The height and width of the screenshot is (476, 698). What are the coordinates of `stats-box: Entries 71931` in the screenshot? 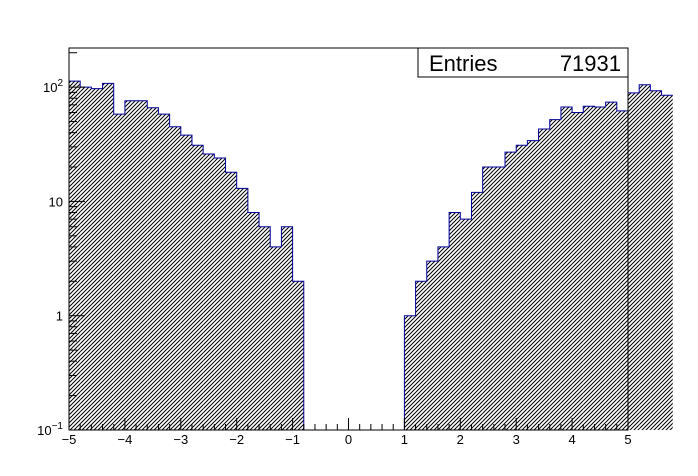 It's located at (523, 62).